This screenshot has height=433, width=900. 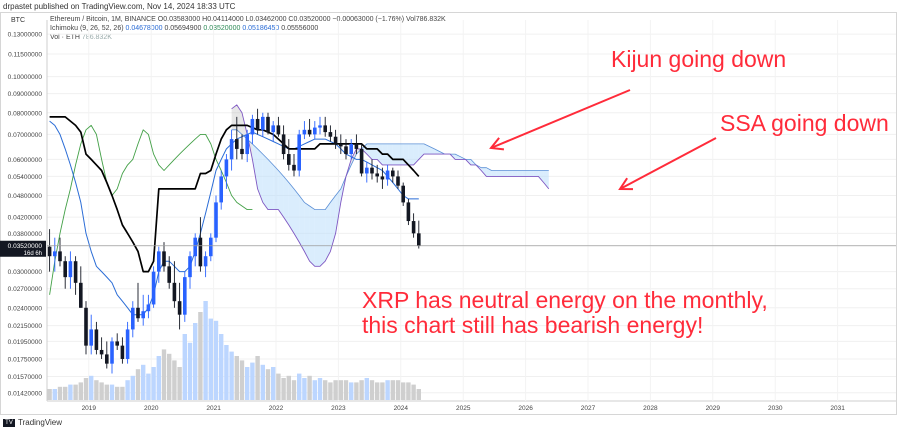 I want to click on kijun-line, so click(x=234, y=194).